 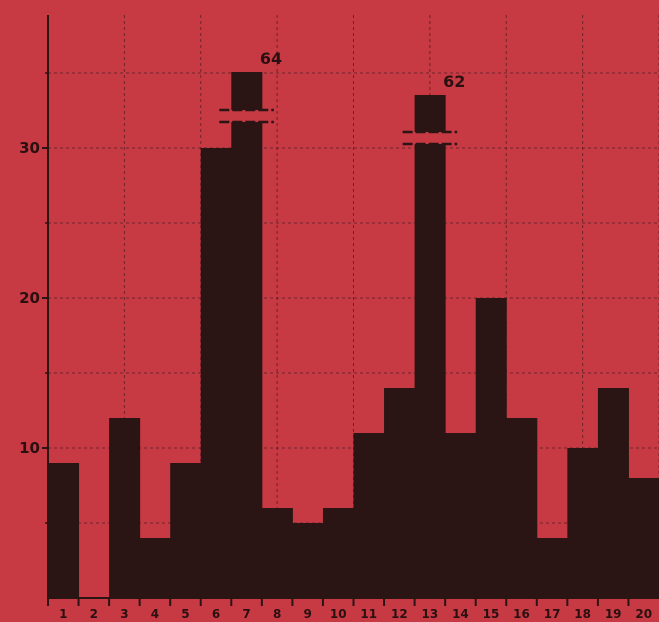 I want to click on y-tick-label: 20, so click(x=29, y=298).